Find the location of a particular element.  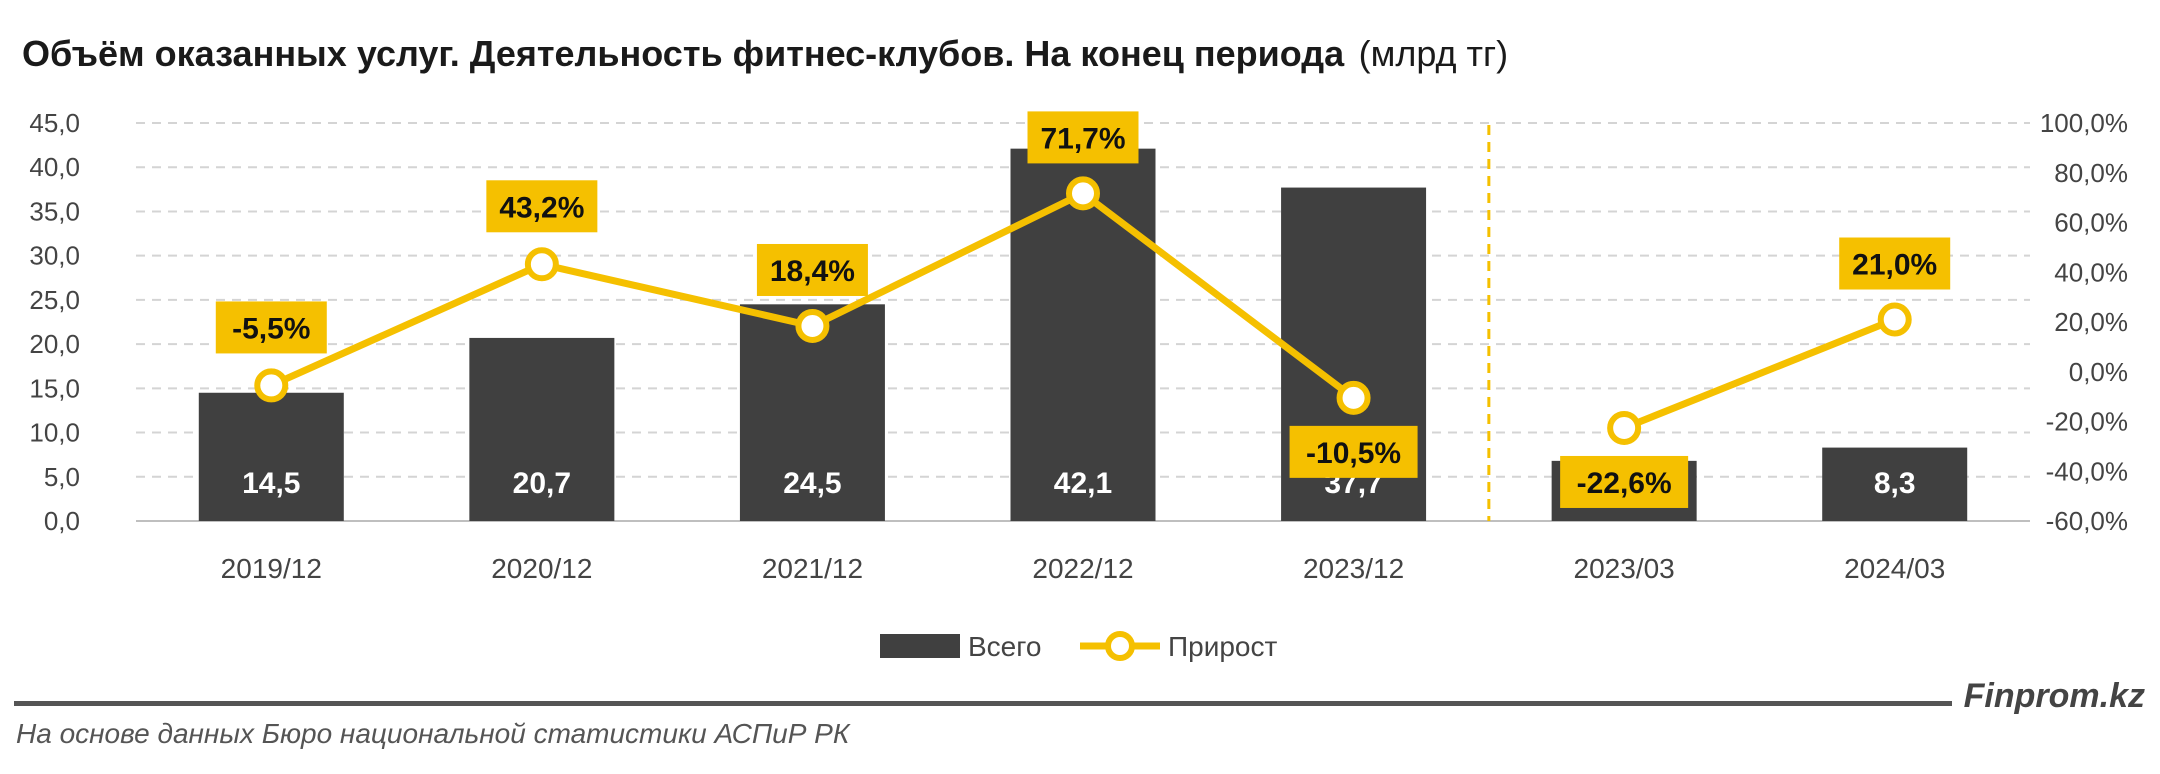

x-tick-label: 2023/12 is located at coordinates (1353, 568).